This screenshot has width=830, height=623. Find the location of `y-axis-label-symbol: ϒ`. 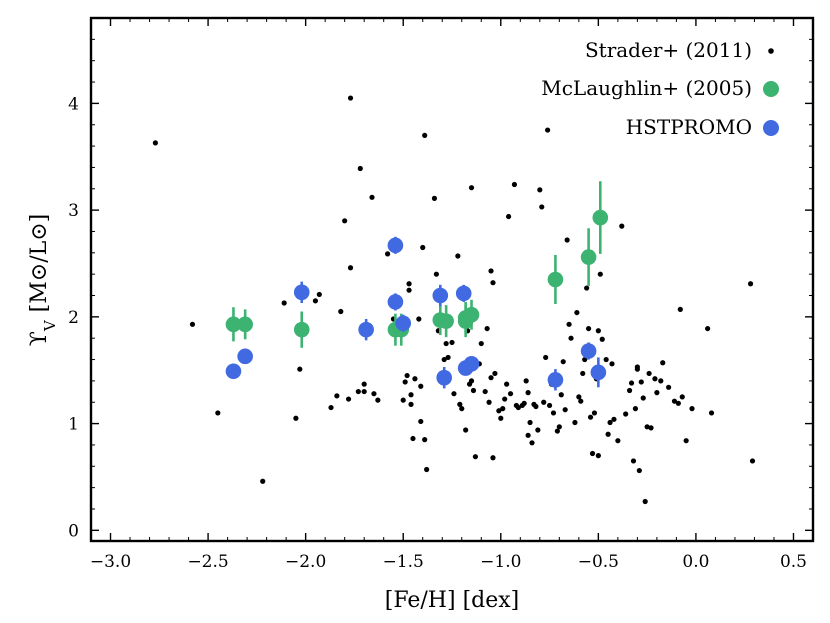

y-axis-label-symbol: ϒ is located at coordinates (39, 338).